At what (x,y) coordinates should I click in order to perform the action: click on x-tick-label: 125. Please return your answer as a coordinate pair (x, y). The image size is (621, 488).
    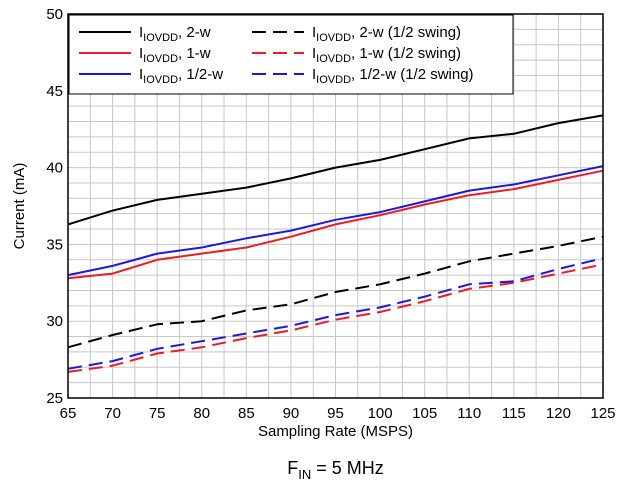
    Looking at the image, I should click on (602, 413).